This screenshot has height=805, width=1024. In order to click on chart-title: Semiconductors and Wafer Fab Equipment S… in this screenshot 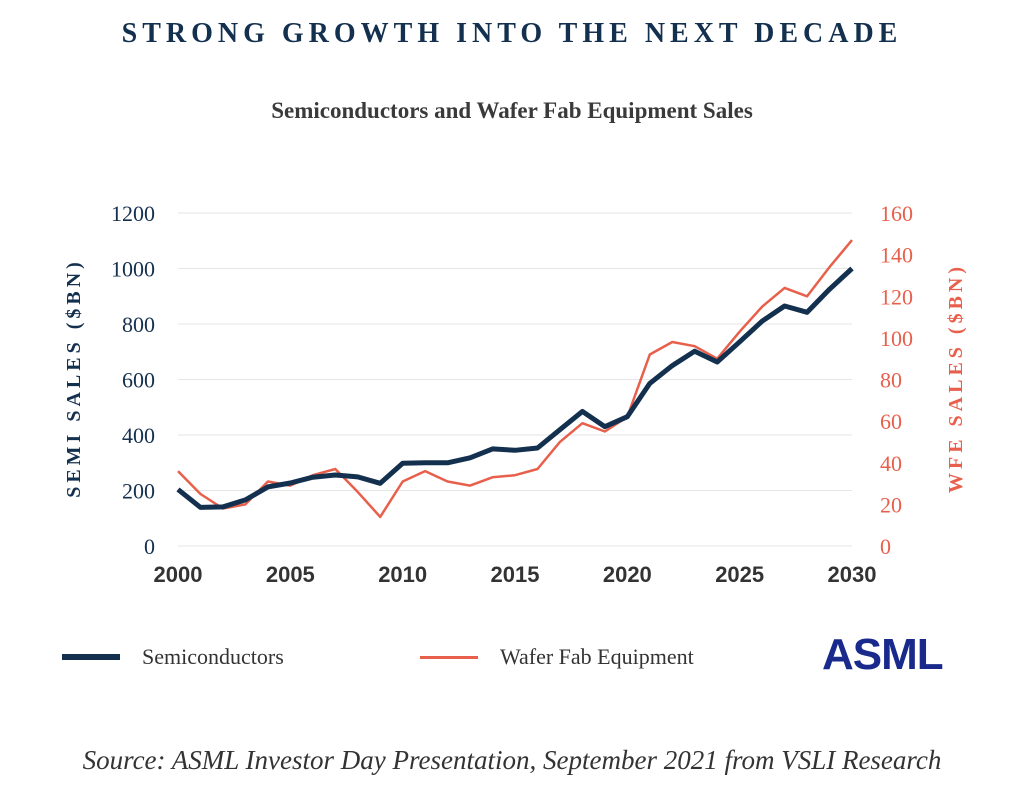, I will do `click(512, 110)`.